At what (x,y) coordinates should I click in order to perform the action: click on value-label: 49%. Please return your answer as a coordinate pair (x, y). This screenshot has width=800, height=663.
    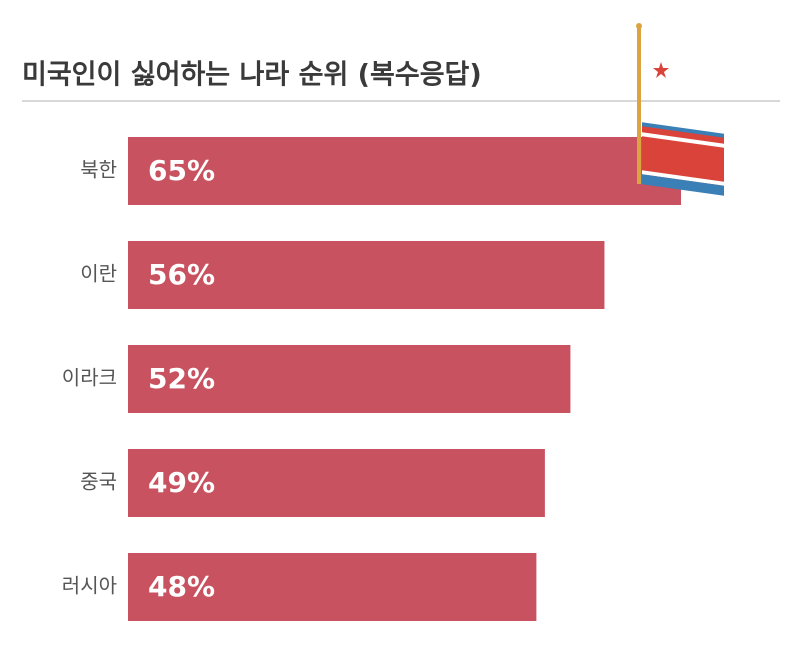
    Looking at the image, I should click on (181, 482).